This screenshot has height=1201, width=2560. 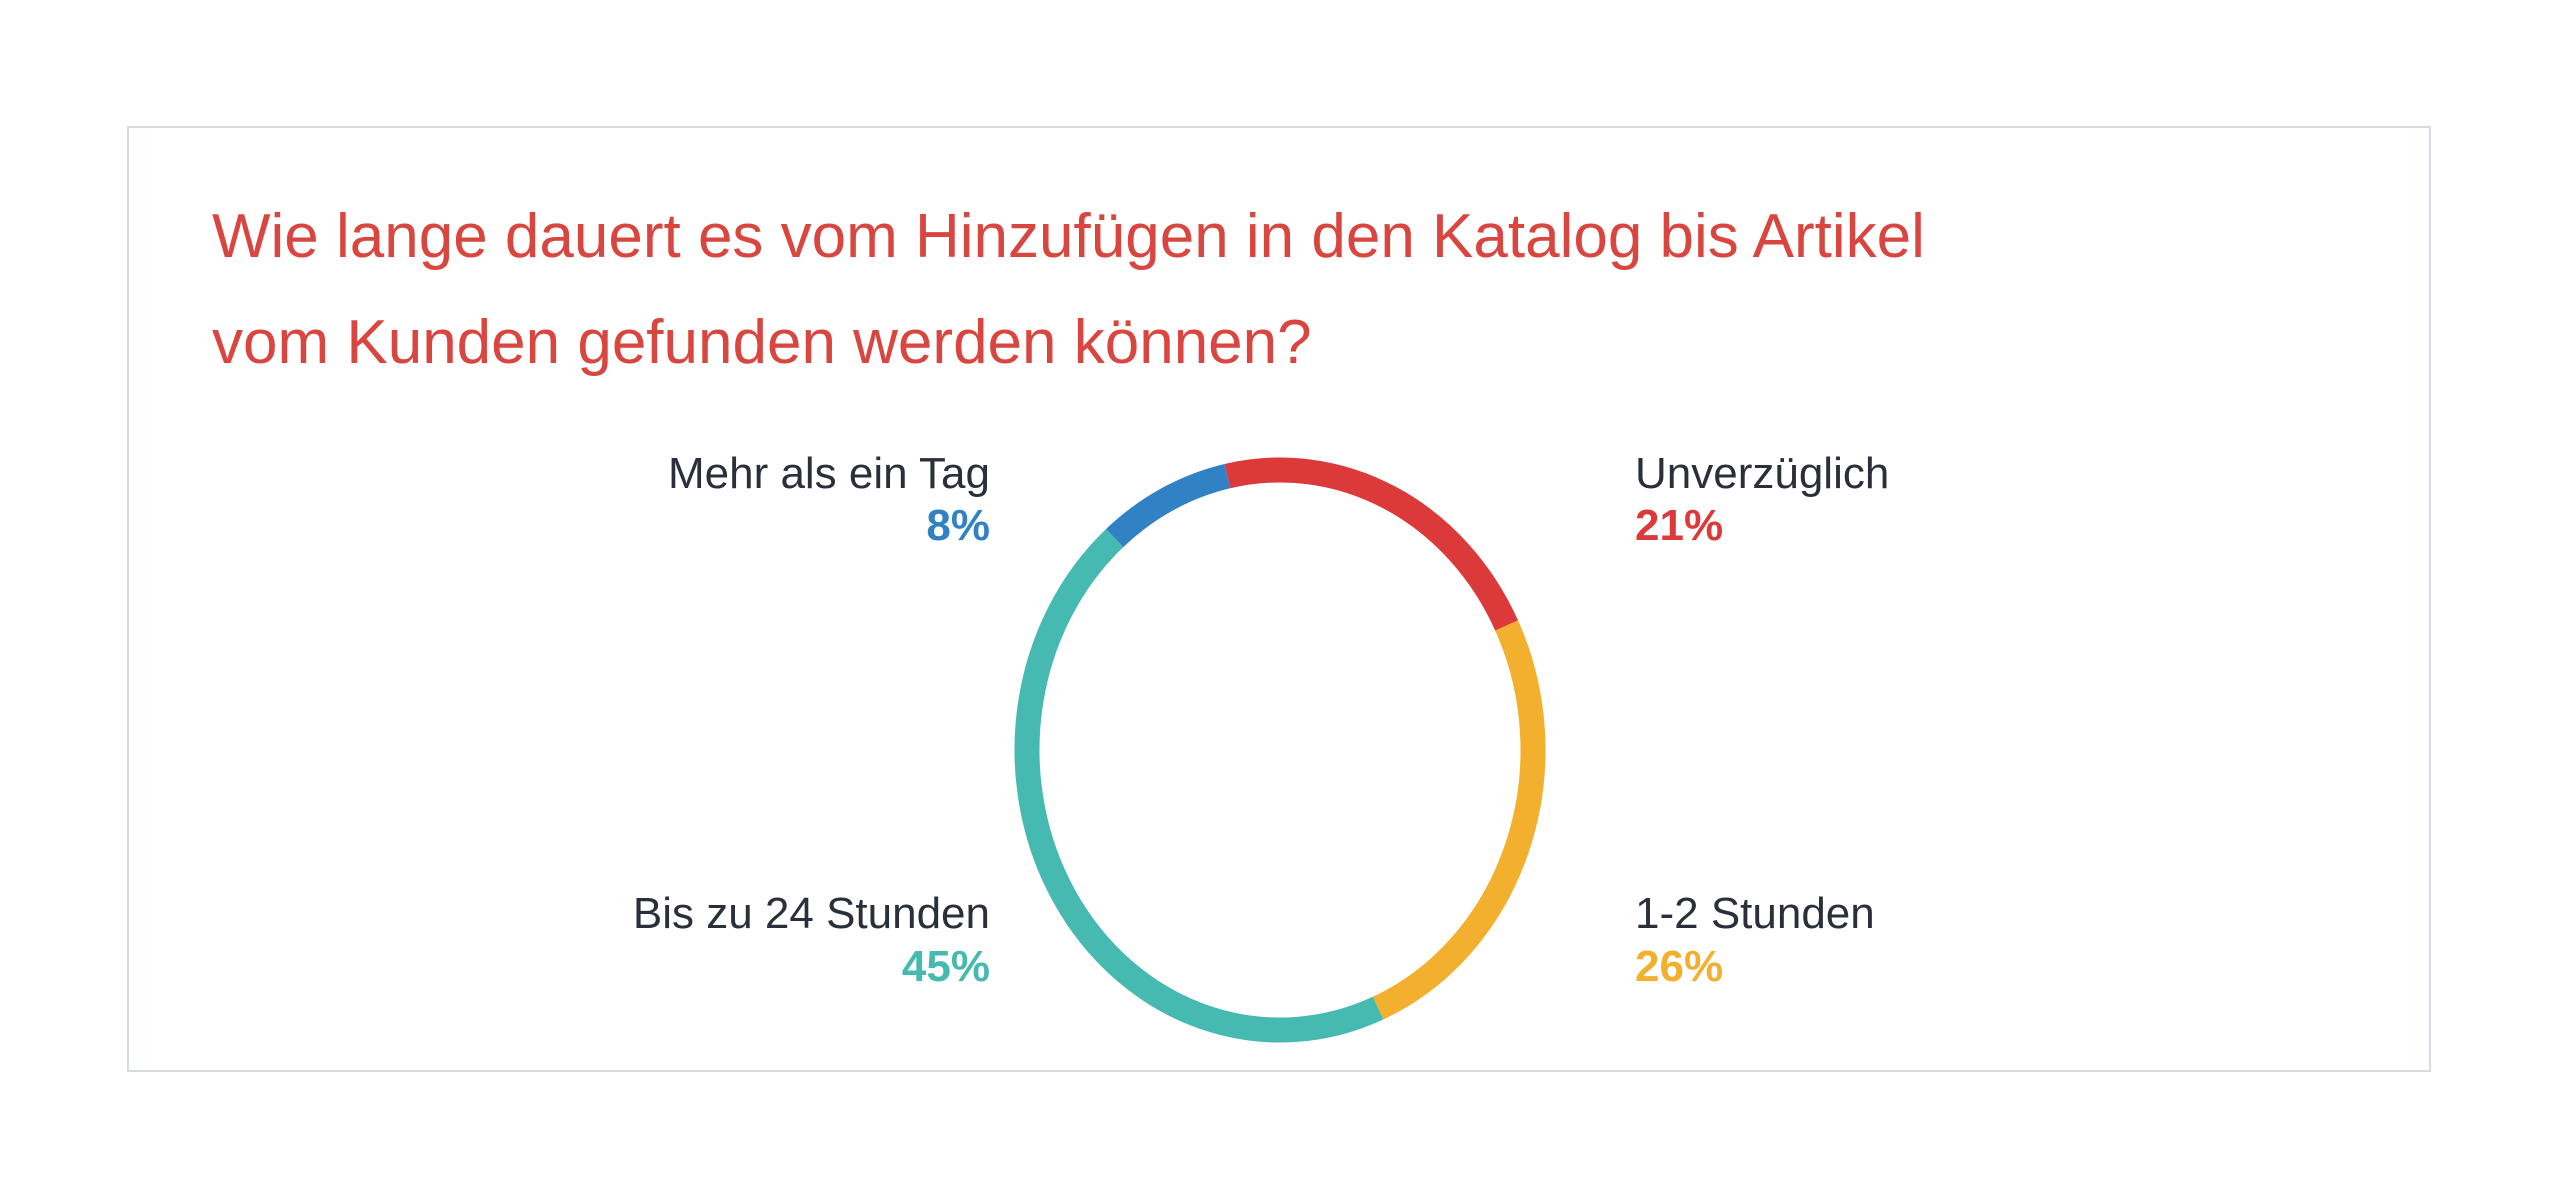 I want to click on donut-slice-mehr-als-ein-tag, so click(x=1168, y=505).